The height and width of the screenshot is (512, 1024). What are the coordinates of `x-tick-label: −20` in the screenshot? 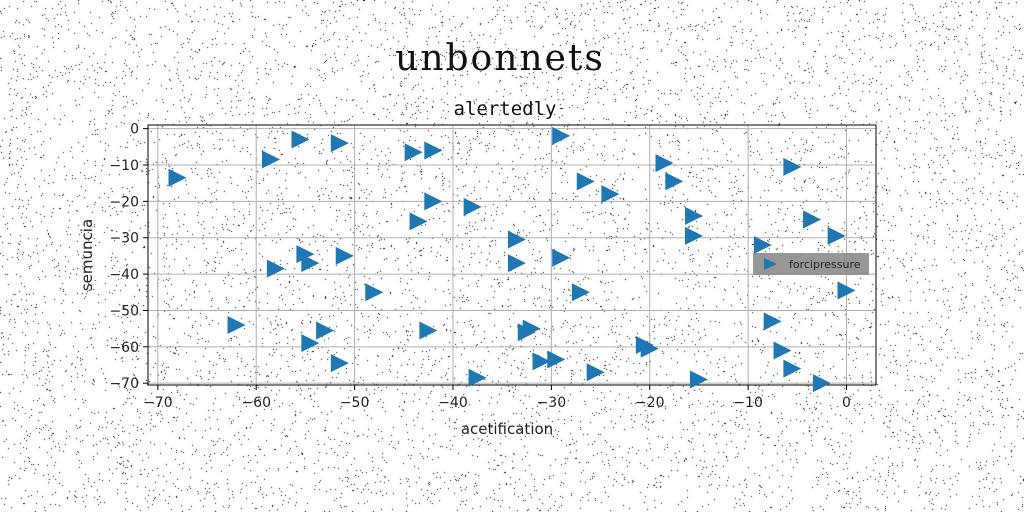 It's located at (650, 403).